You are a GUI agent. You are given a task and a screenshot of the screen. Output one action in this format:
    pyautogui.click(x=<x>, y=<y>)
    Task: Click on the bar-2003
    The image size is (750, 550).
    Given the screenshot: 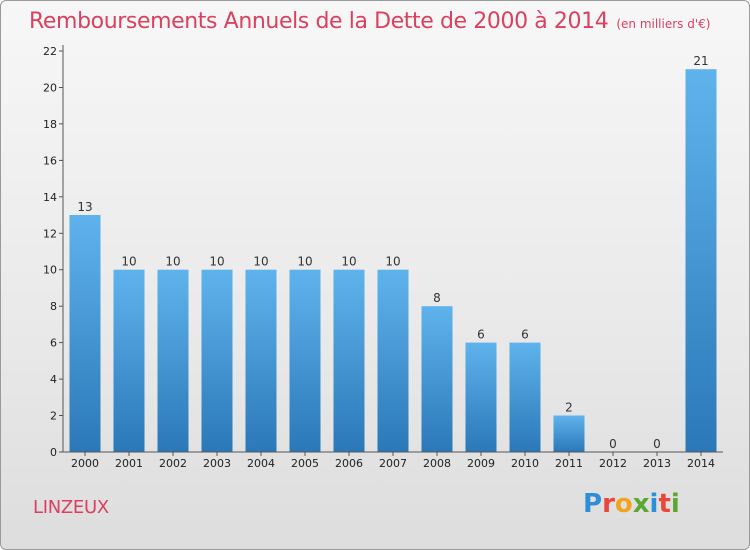 What is the action you would take?
    pyautogui.click(x=217, y=360)
    